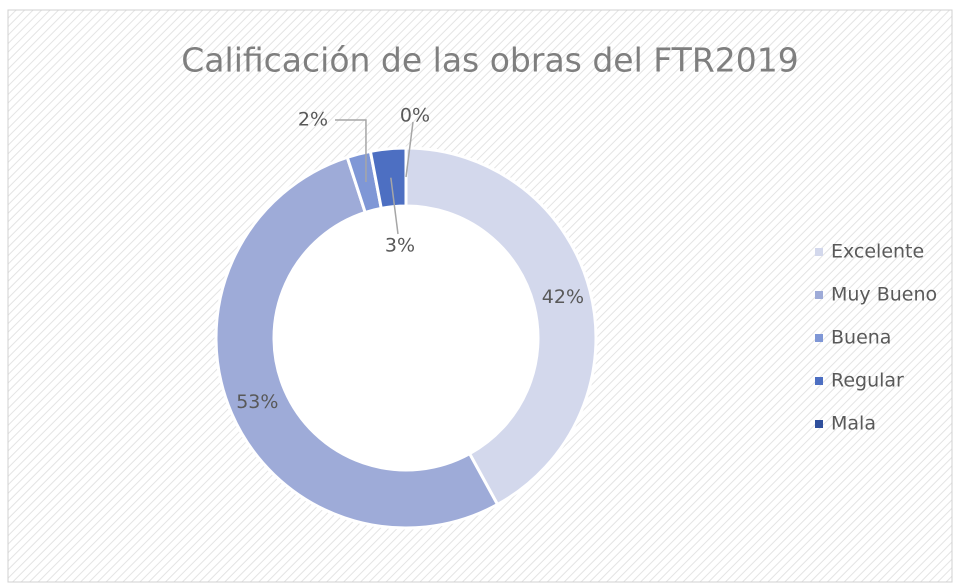 This screenshot has height=584, width=959. I want to click on donut-slice, so click(501, 326).